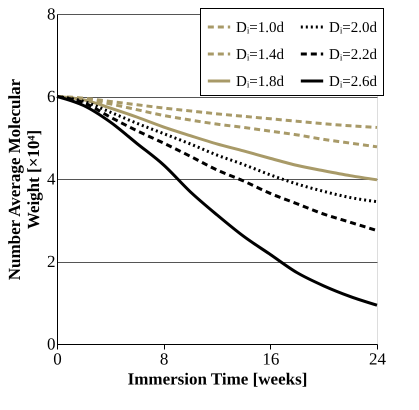  I want to click on y-tick-label: 6, so click(51, 96).